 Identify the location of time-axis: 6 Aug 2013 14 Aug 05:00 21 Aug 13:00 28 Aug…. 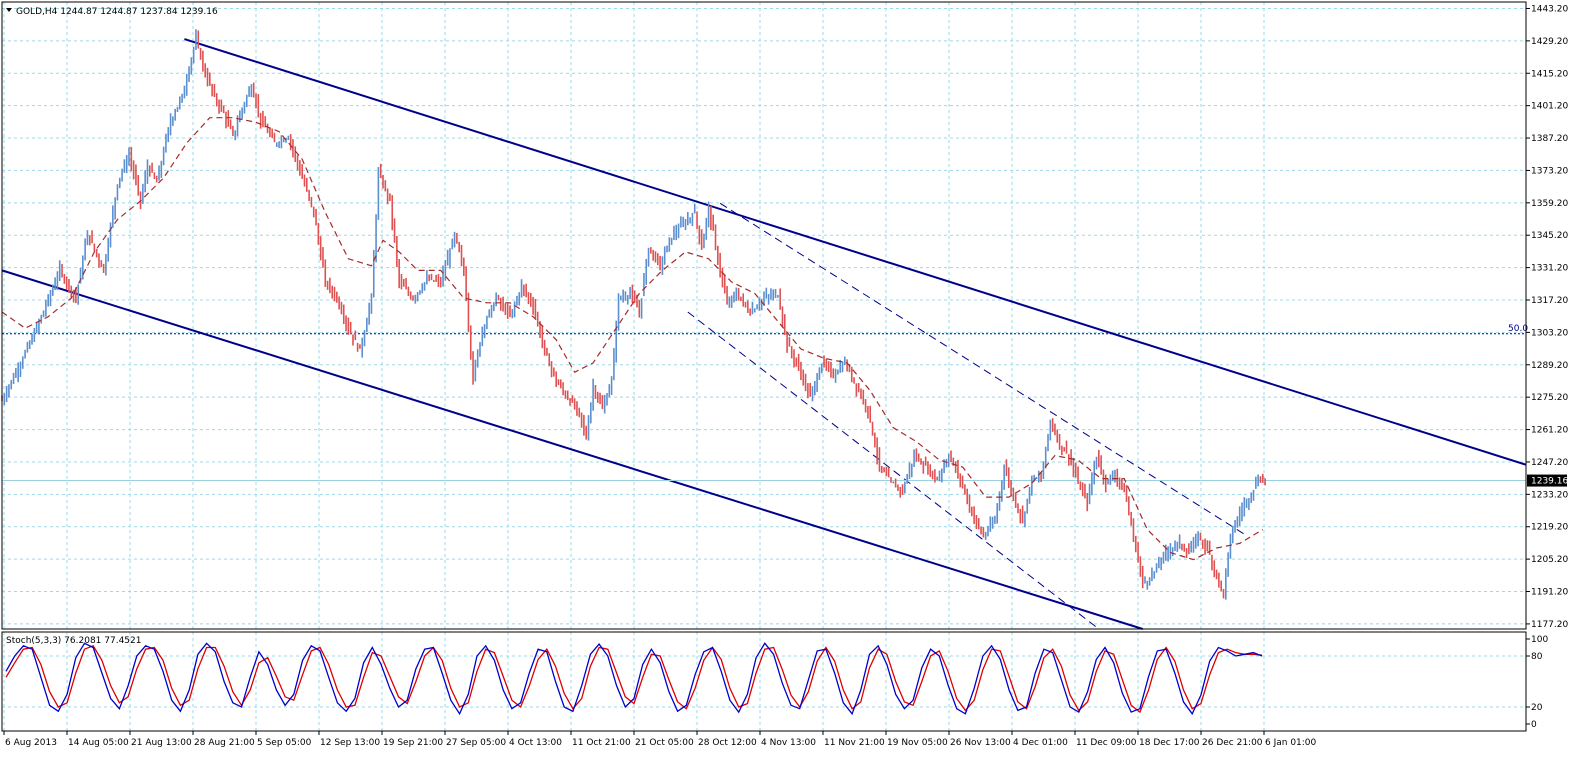
(660, 739).